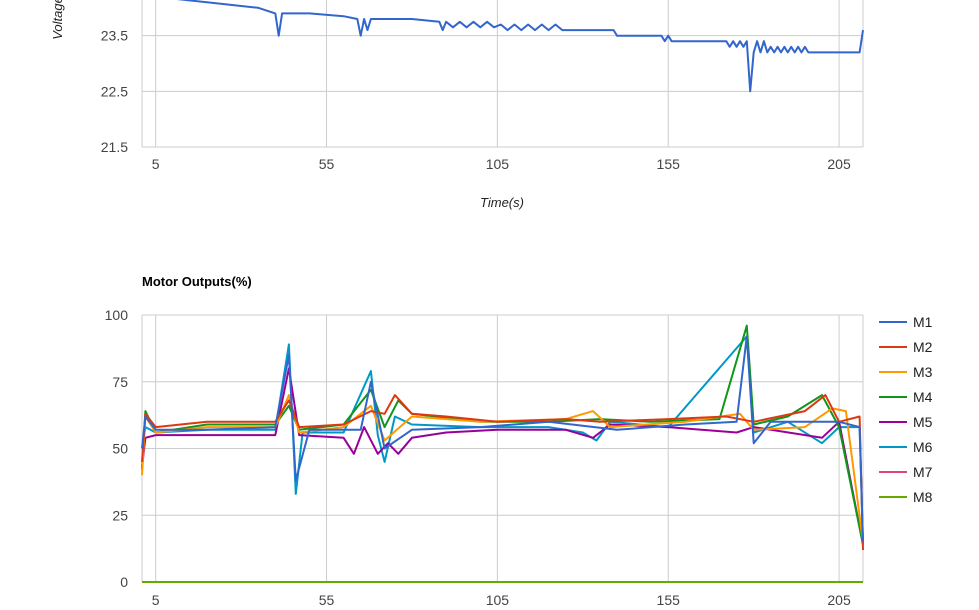 The width and height of the screenshot is (979, 610). What do you see at coordinates (923, 497) in the screenshot?
I see `legend-label: M8` at bounding box center [923, 497].